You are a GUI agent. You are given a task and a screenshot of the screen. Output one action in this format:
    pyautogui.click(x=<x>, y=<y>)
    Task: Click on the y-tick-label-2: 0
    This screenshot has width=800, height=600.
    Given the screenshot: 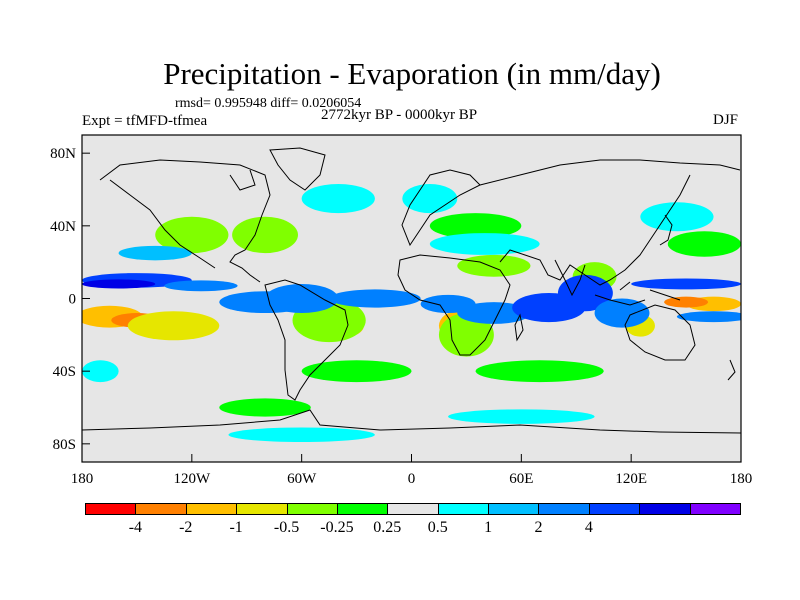 What is the action you would take?
    pyautogui.click(x=73, y=300)
    